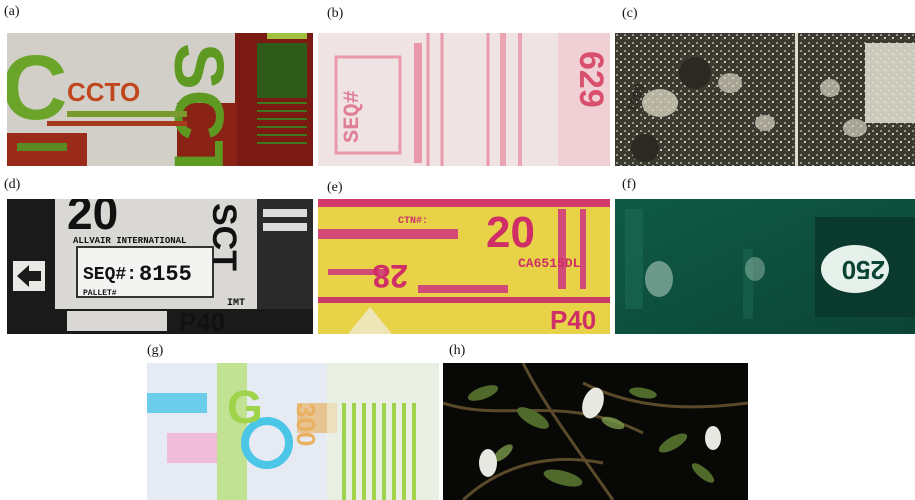 The height and width of the screenshot is (500, 915). I want to click on panel-e-text-ca6515dl: CA6515DL, so click(549, 263).